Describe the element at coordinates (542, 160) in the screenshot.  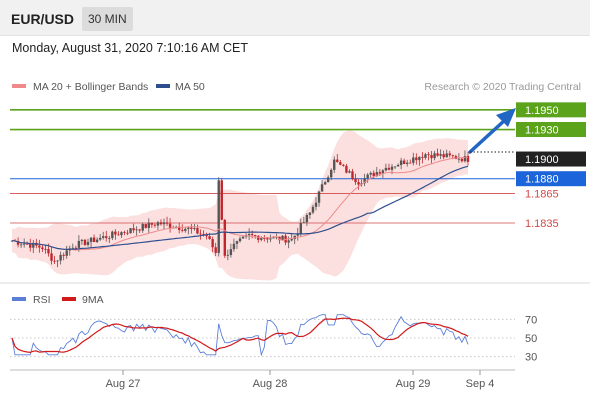
I see `level-text-1.1900: 1.1900` at that location.